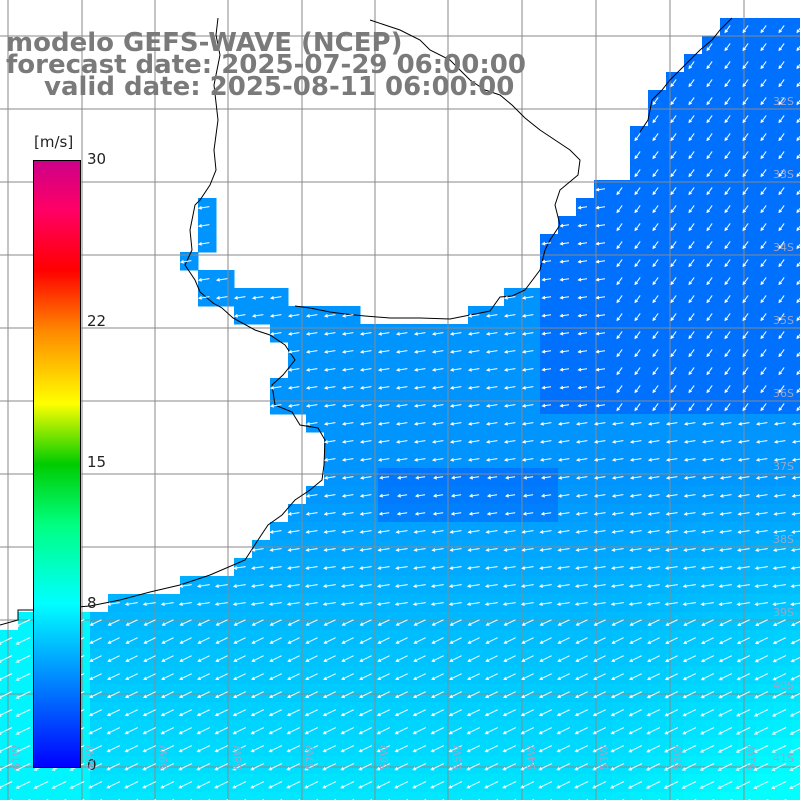 The width and height of the screenshot is (800, 800). I want to click on colorbar-tick-label: 22, so click(97, 320).